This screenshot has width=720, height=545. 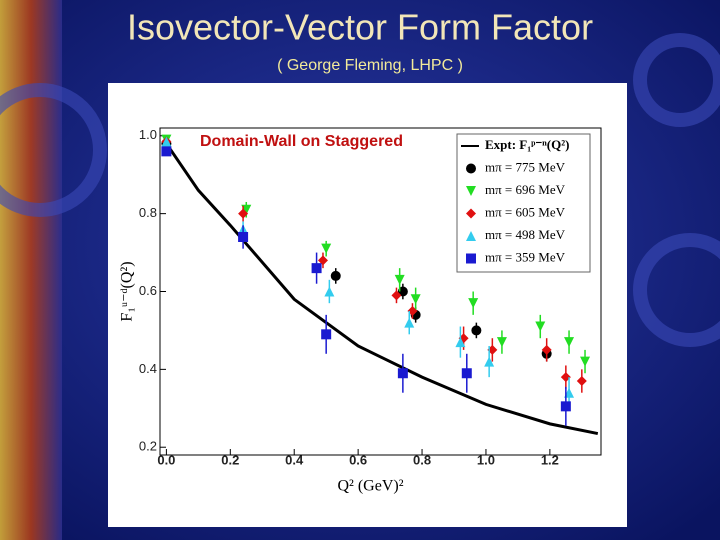 I want to click on y-axis-label: F₁ᵘ⁻ᵈ(Q²), so click(x=127, y=291).